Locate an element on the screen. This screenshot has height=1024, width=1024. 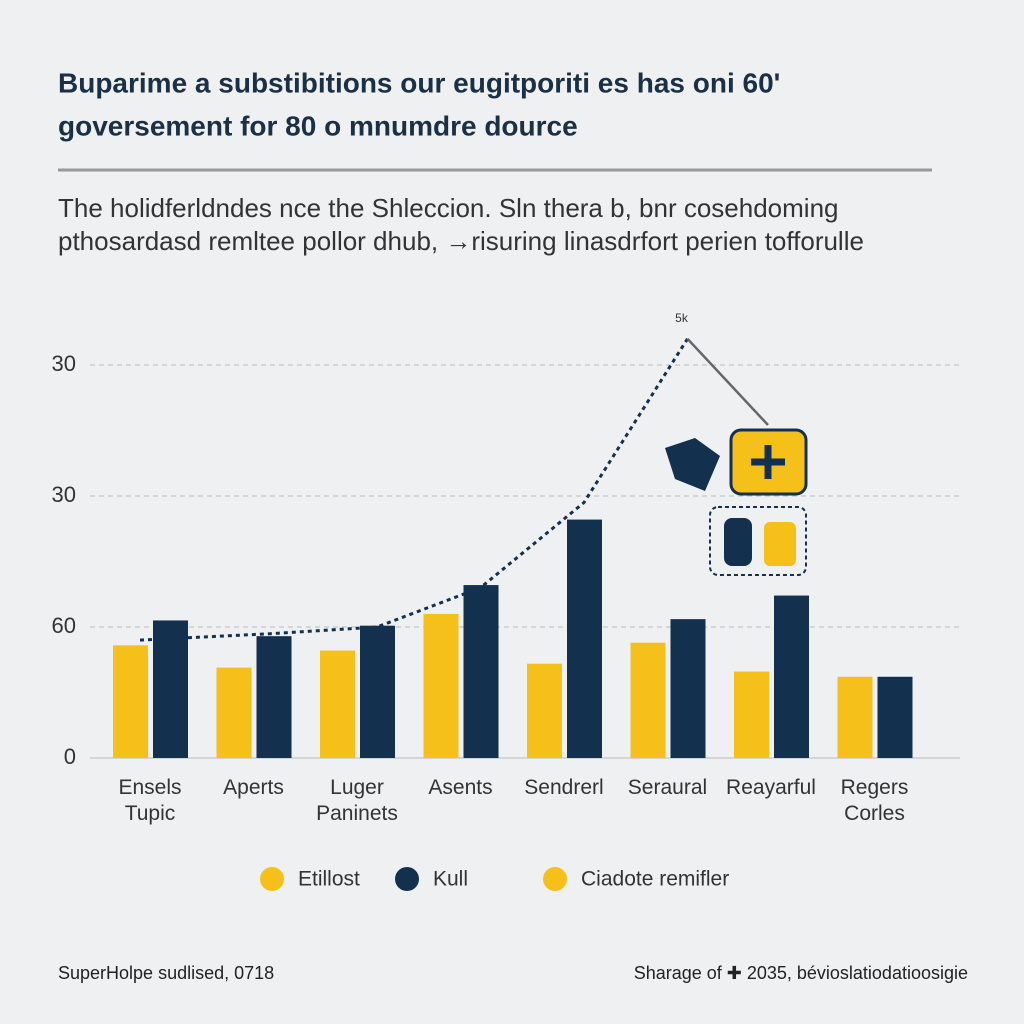
x-tick-line: Ensels is located at coordinates (149, 787).